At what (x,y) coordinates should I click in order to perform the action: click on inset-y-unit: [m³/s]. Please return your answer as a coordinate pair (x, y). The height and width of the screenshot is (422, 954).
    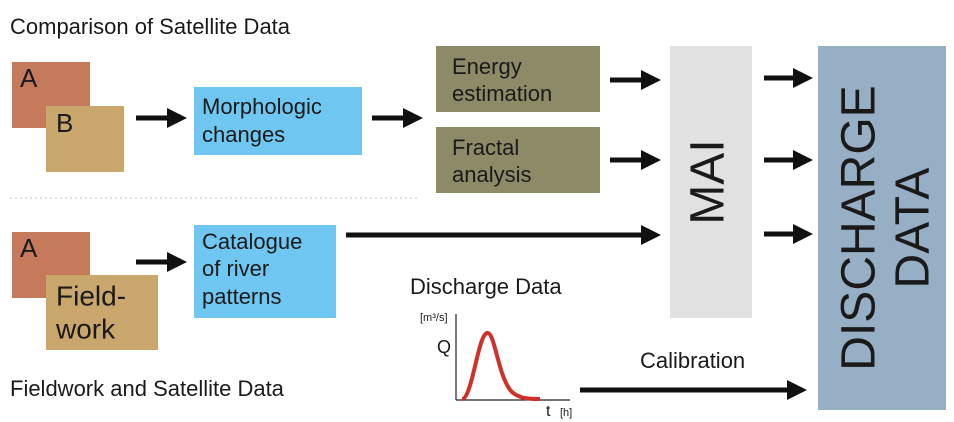
    Looking at the image, I should click on (434, 318).